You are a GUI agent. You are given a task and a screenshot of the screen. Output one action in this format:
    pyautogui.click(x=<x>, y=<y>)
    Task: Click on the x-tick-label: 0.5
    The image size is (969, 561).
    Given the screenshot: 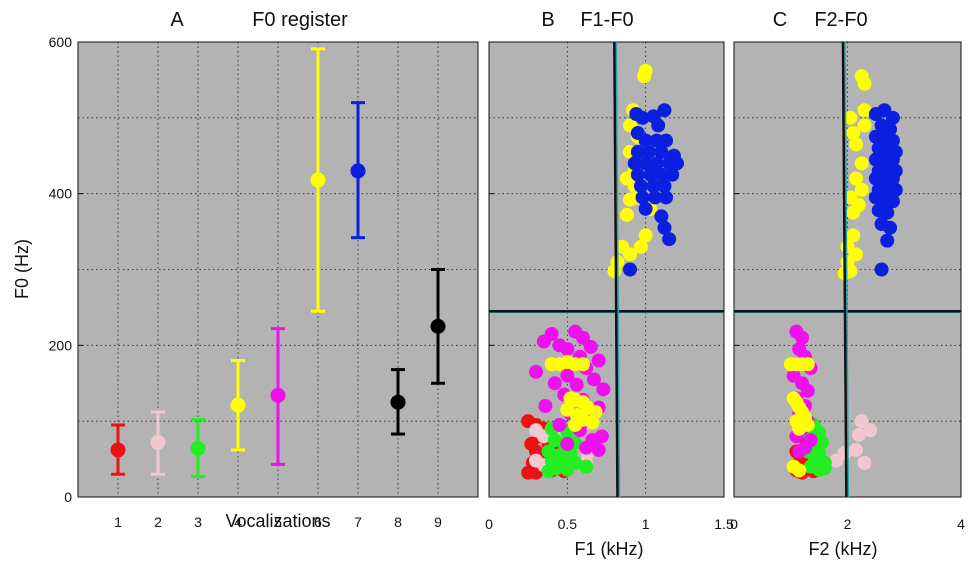 What is the action you would take?
    pyautogui.click(x=568, y=524)
    